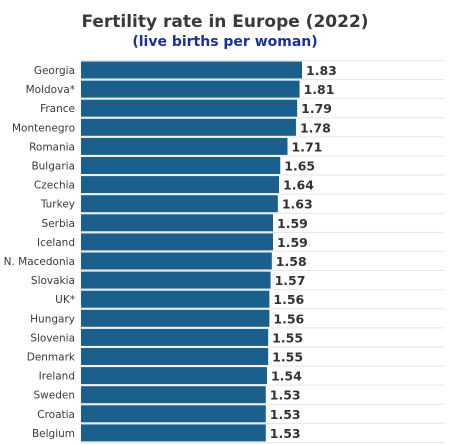 The width and height of the screenshot is (450, 445). Describe the element at coordinates (57, 377) in the screenshot. I see `category-label: Ireland` at that location.